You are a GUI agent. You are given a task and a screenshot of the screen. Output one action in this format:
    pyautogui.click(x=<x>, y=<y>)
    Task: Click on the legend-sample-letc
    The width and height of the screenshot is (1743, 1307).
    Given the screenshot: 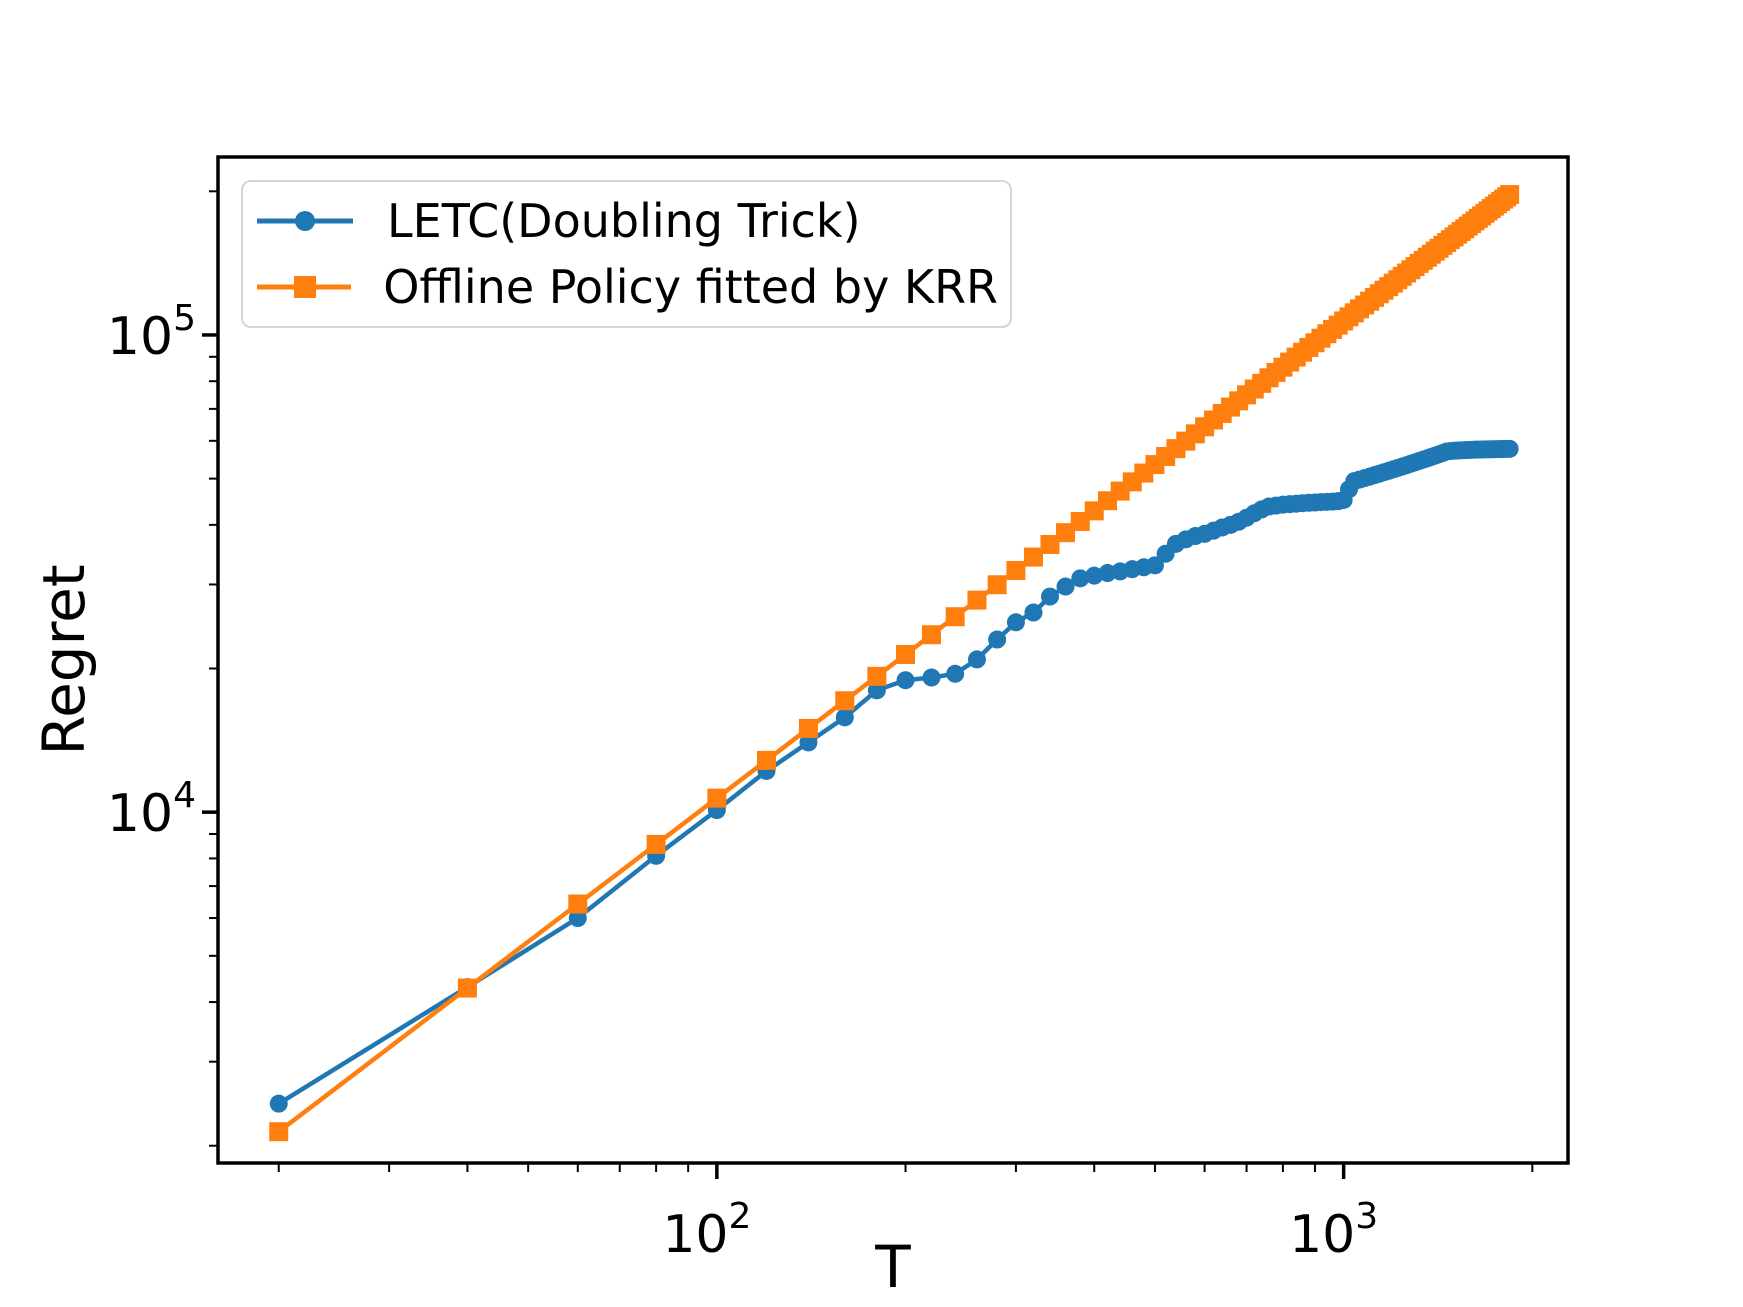 What is the action you would take?
    pyautogui.click(x=305, y=221)
    